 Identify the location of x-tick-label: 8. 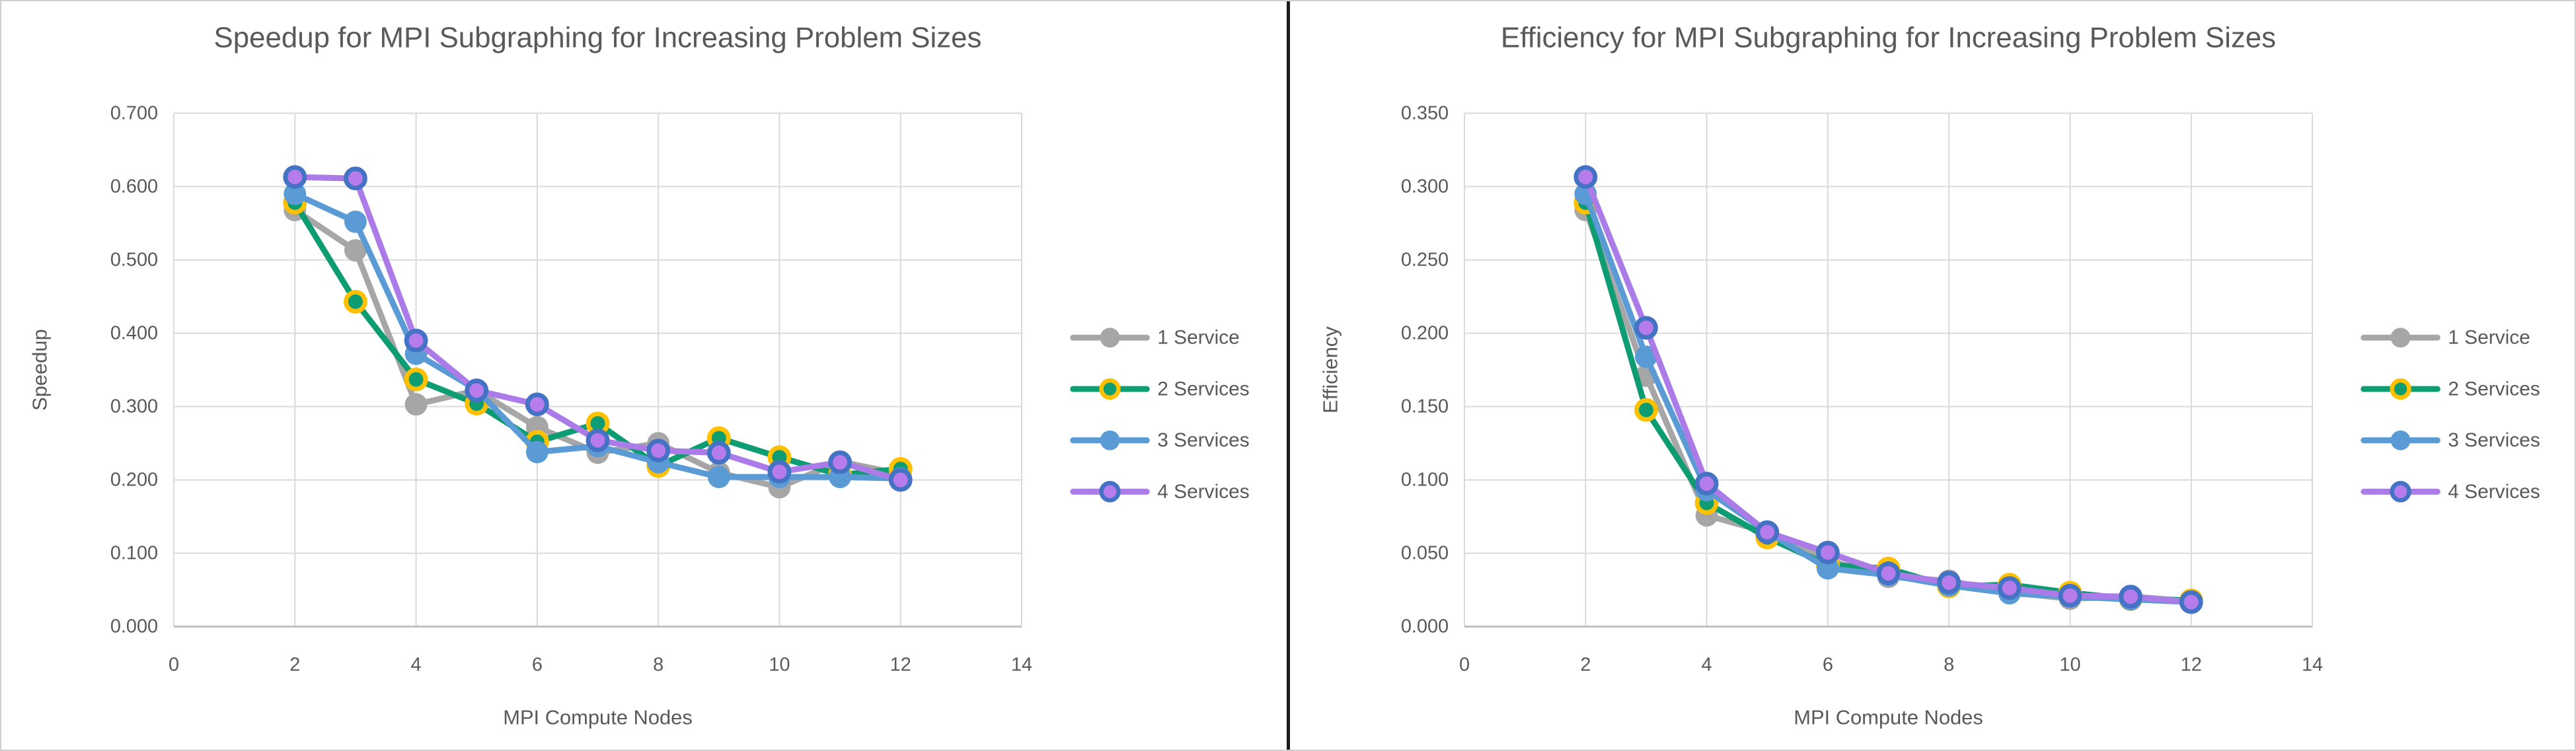
(1949, 664).